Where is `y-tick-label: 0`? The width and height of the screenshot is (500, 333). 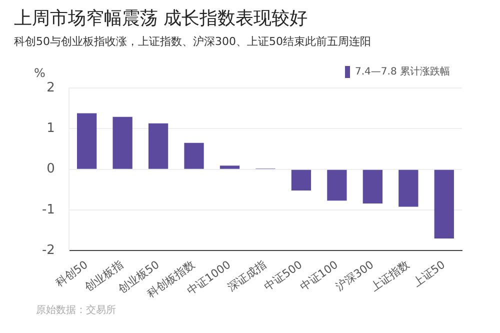
y-tick-label: 0 is located at coordinates (50, 169).